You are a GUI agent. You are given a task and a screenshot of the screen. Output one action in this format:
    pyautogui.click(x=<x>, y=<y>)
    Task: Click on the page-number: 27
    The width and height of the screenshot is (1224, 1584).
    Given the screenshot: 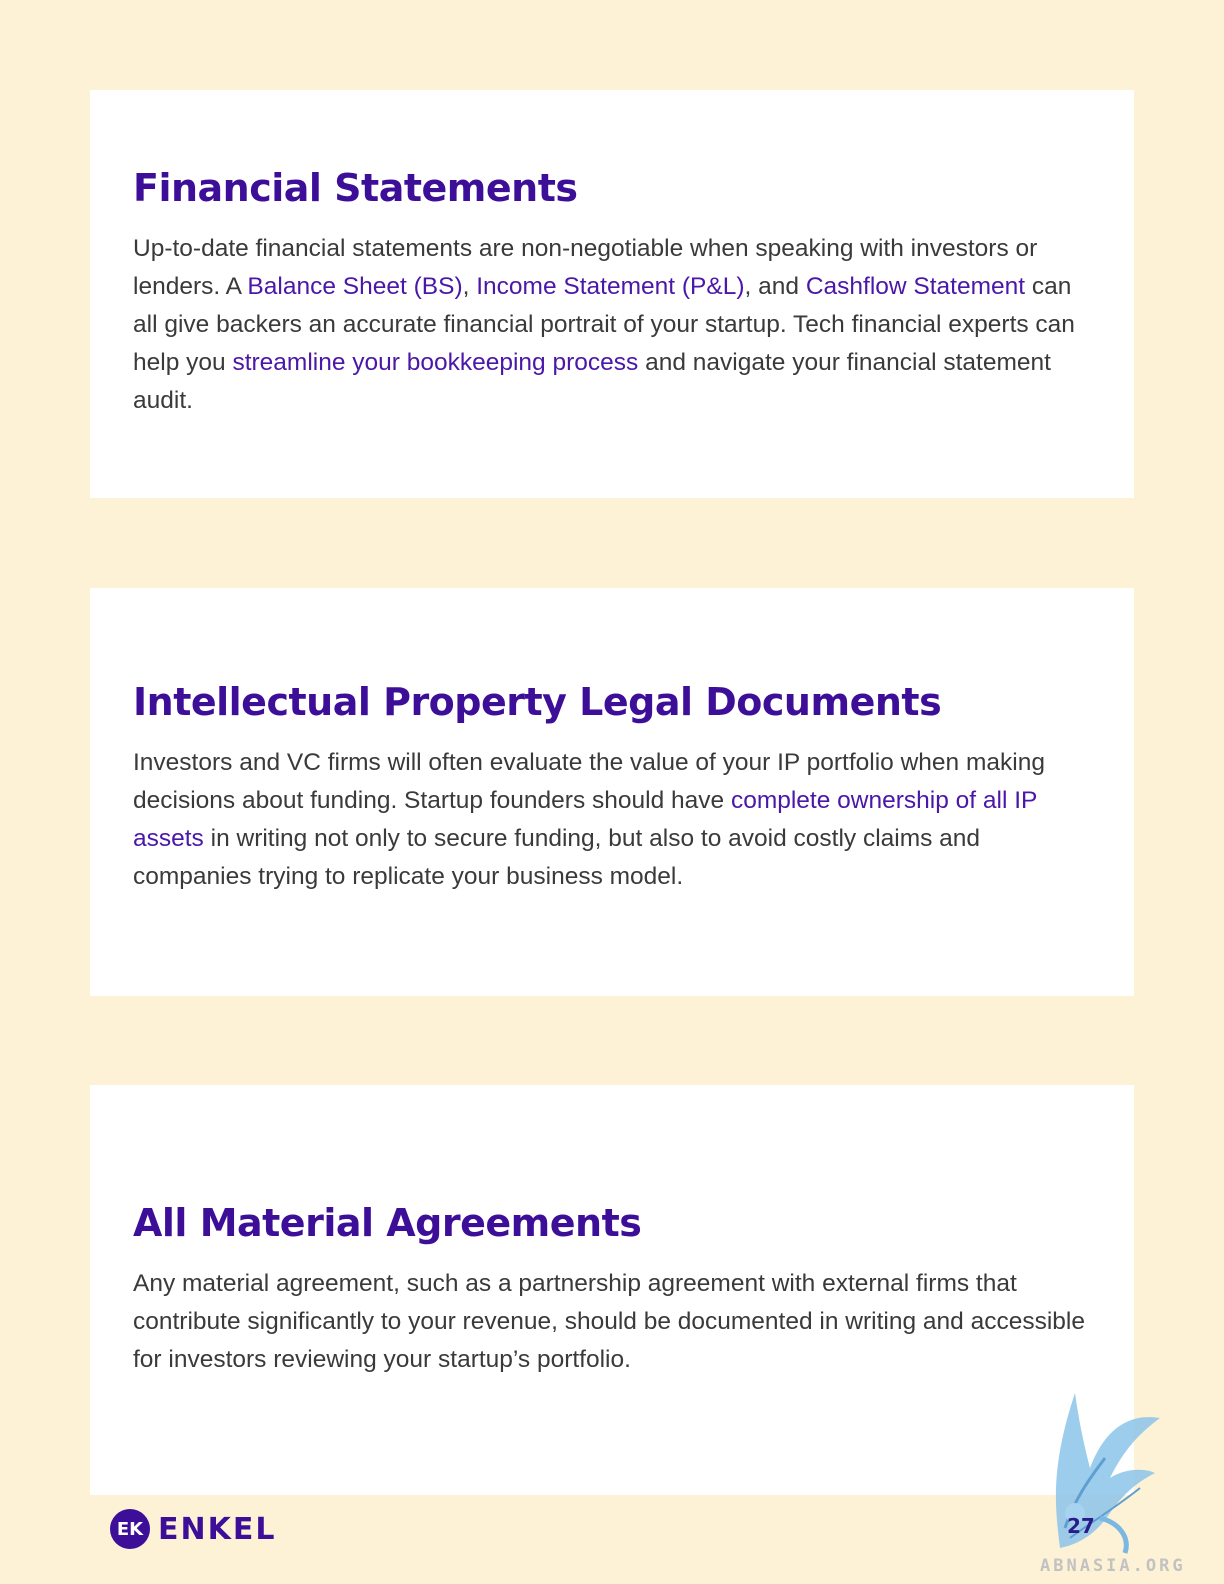 What is the action you would take?
    pyautogui.click(x=1081, y=1526)
    